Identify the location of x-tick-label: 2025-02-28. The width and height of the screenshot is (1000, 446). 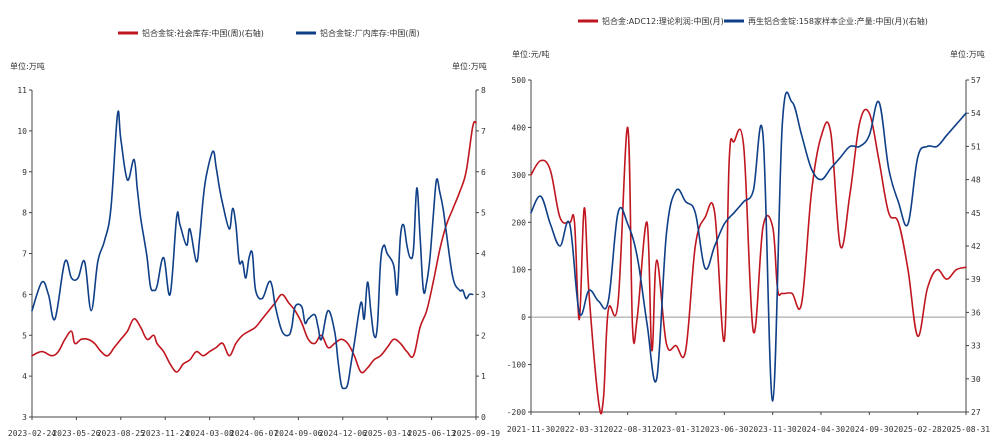
(918, 429).